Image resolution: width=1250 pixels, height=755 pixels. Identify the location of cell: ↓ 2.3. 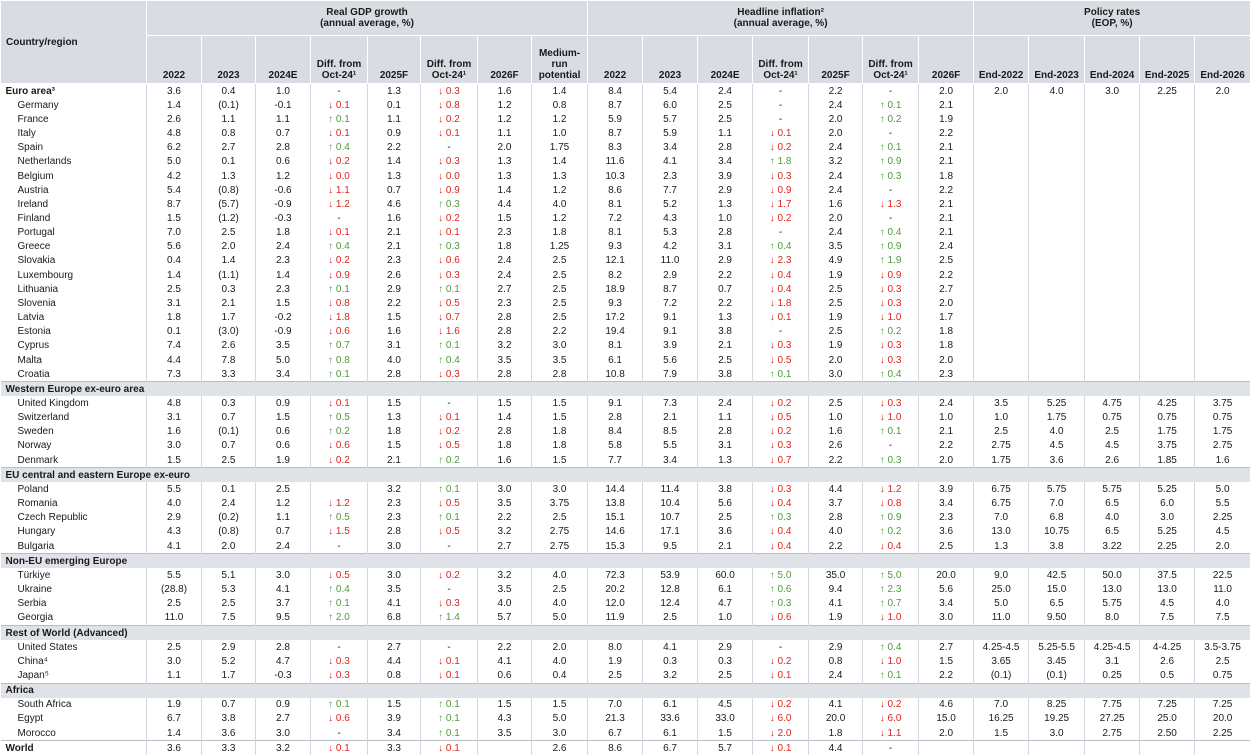
(781, 261).